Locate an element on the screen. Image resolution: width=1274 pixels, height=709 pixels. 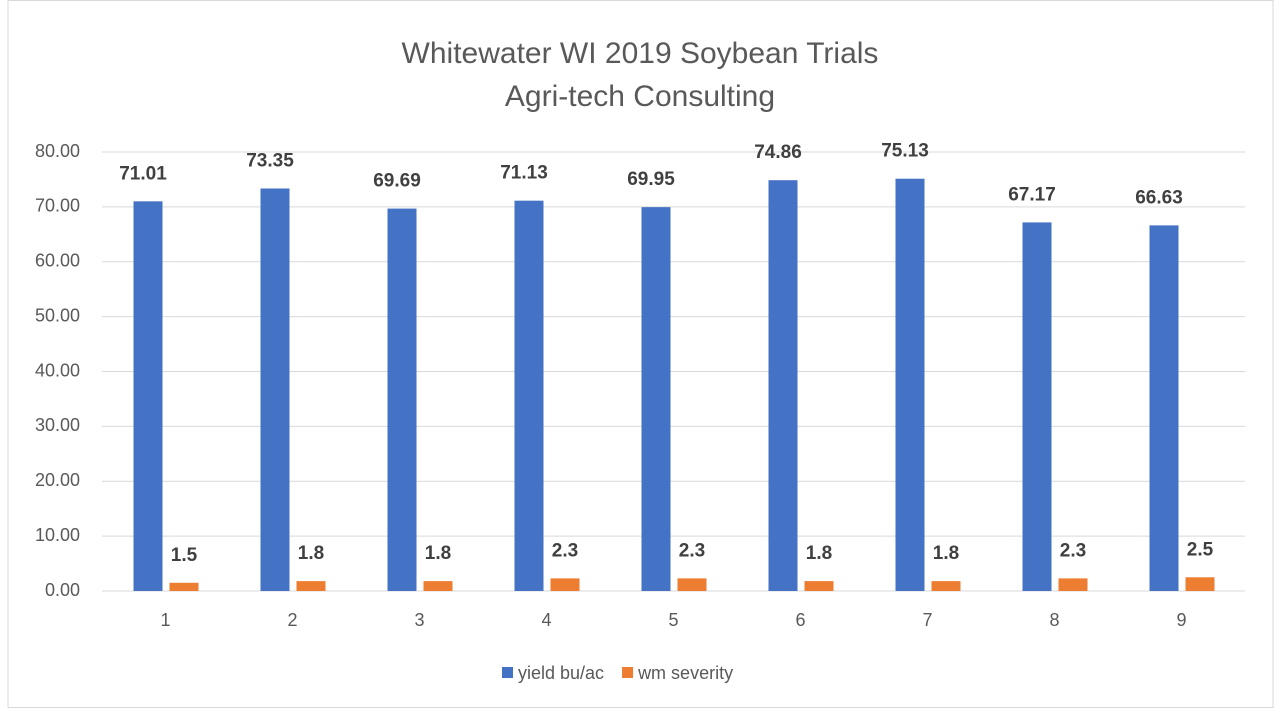
legend-label: wm severity is located at coordinates (685, 673).